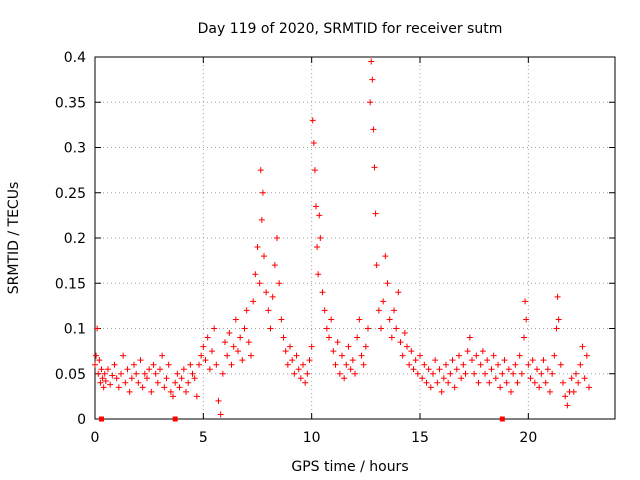 The image size is (640, 480). Describe the element at coordinates (14, 238) in the screenshot. I see `y-axis-label: SRMTID / TECUs` at that location.